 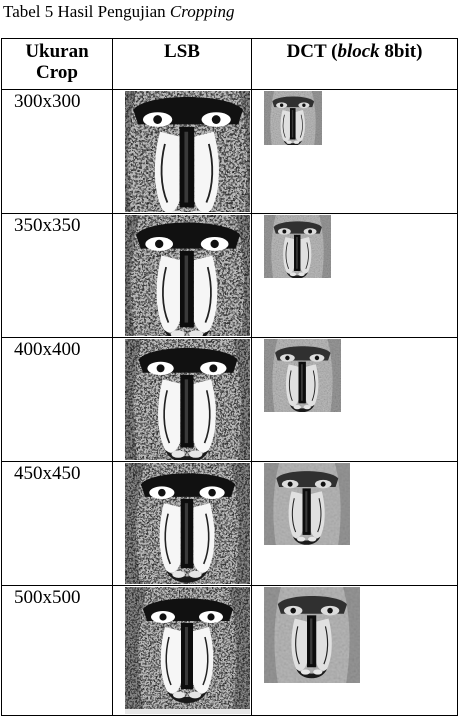 I want to click on crop-size-cell: 400x400, so click(x=57, y=399).